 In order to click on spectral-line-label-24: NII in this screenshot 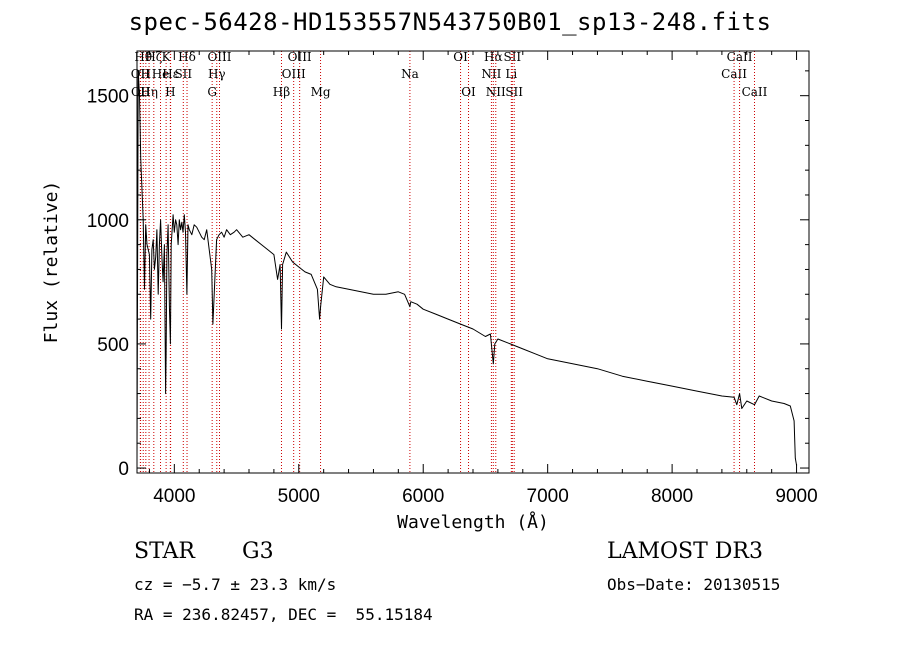, I will do `click(496, 92)`.